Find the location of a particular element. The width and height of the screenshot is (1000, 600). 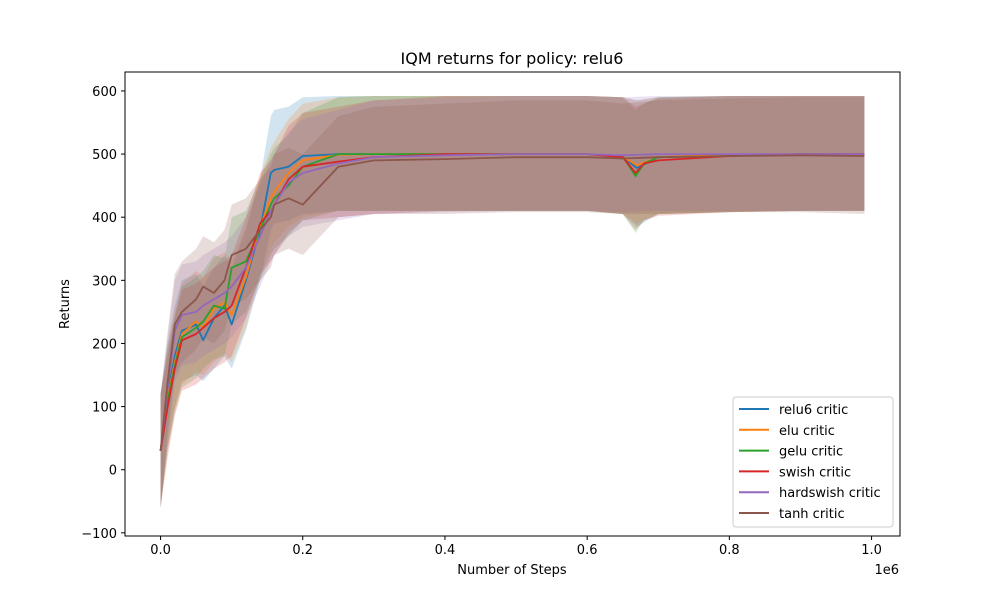

chart-title: IQM returns for policy: relu6 is located at coordinates (512, 58).